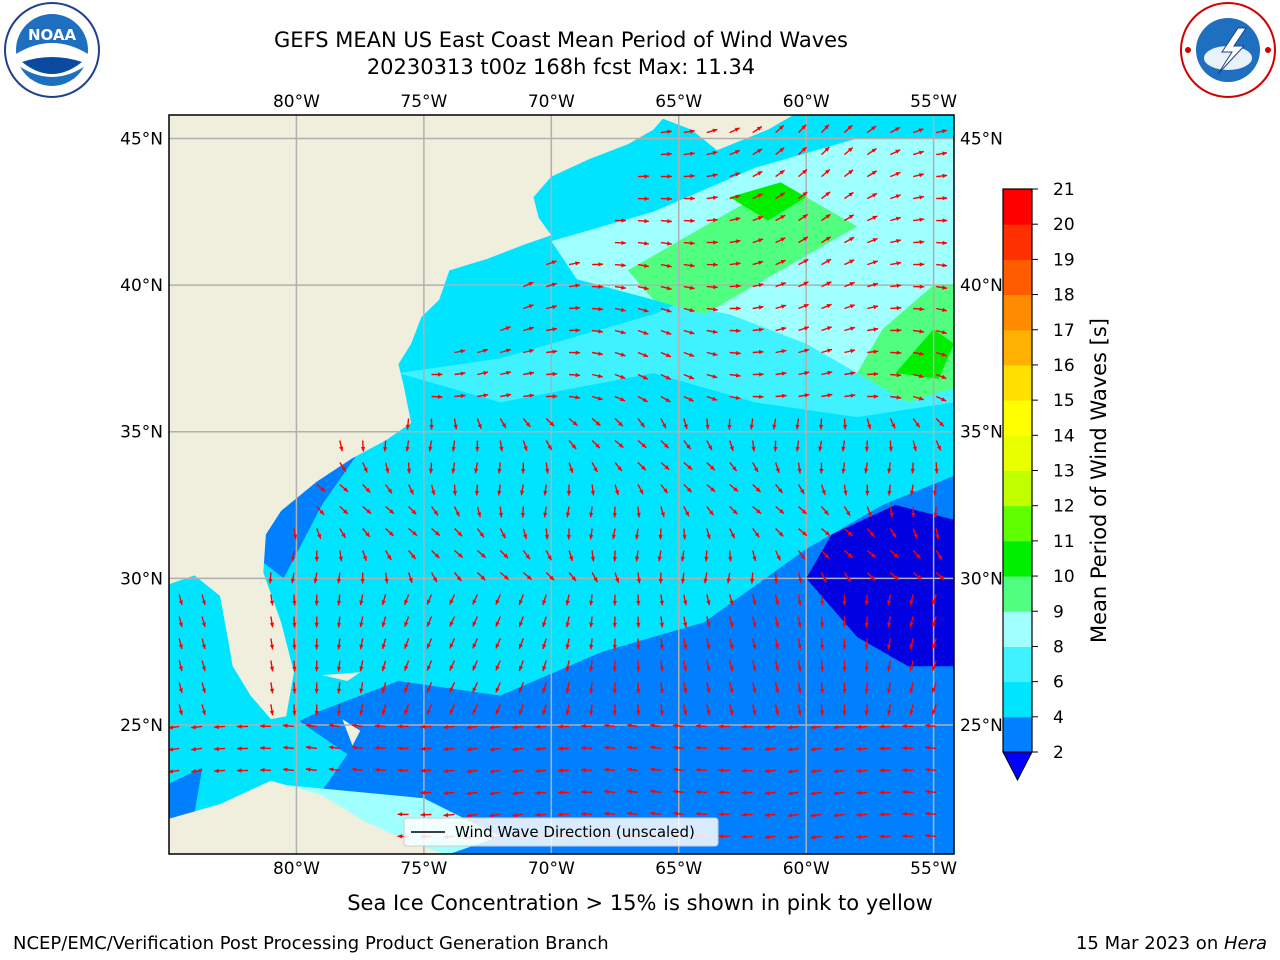  What do you see at coordinates (1017, 418) in the screenshot?
I see `colorbar-segment` at bounding box center [1017, 418].